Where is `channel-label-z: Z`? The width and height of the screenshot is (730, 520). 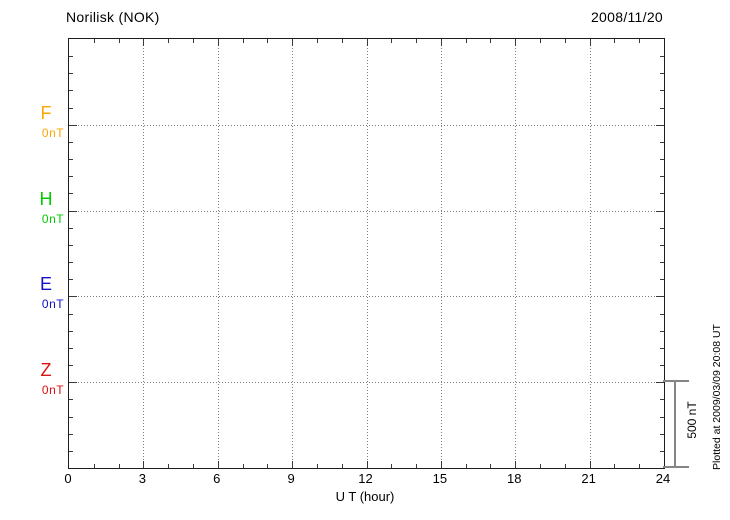 channel-label-z: Z is located at coordinates (46, 370).